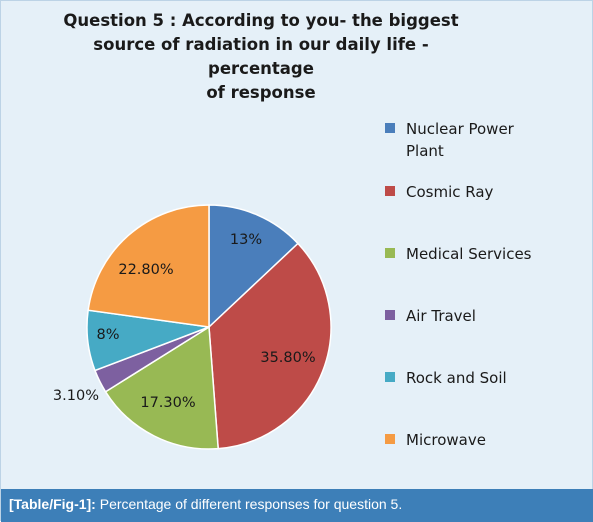 The image size is (593, 522). I want to click on legend-label-3: Medical Services, so click(469, 254).